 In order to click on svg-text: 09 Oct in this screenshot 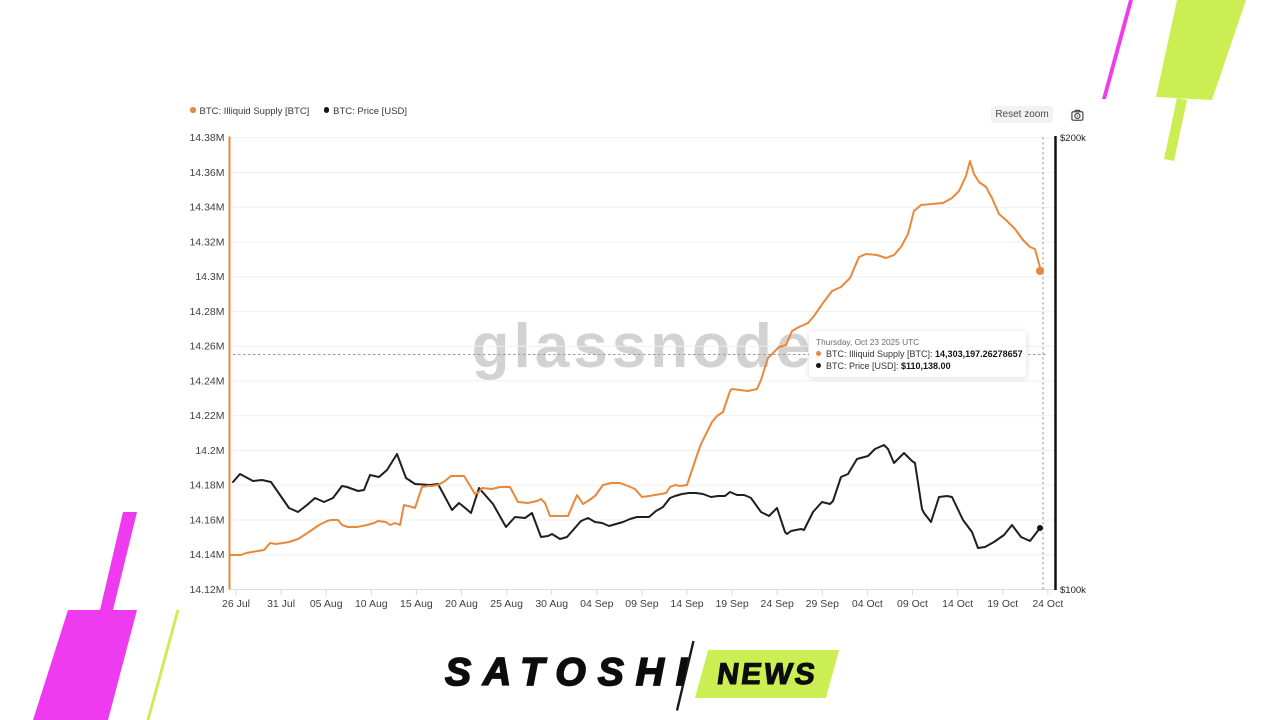, I will do `click(912, 604)`.